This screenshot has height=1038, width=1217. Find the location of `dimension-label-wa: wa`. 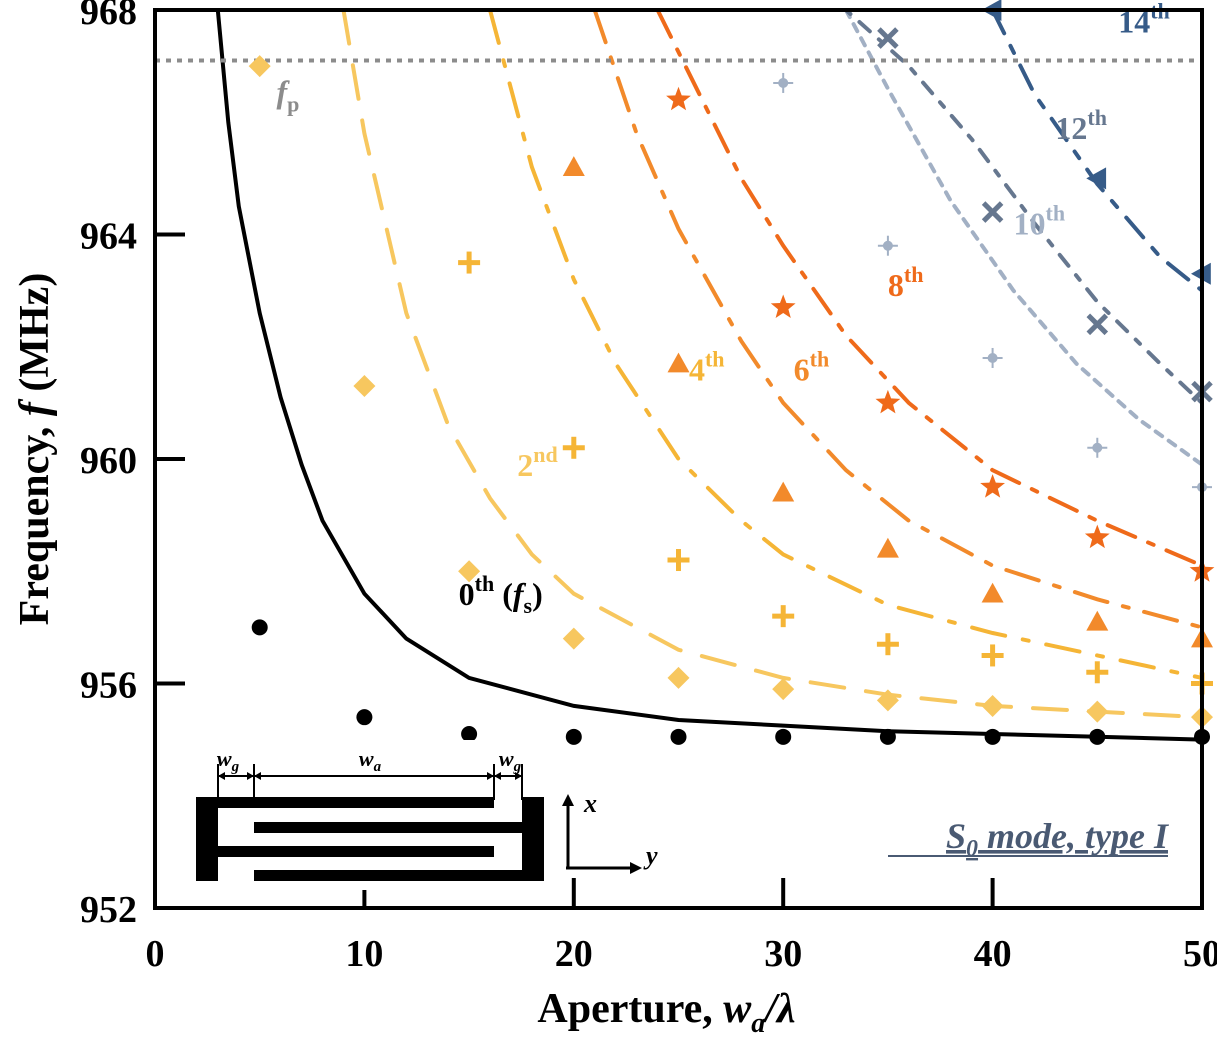

dimension-label-wa: wa is located at coordinates (370, 760).